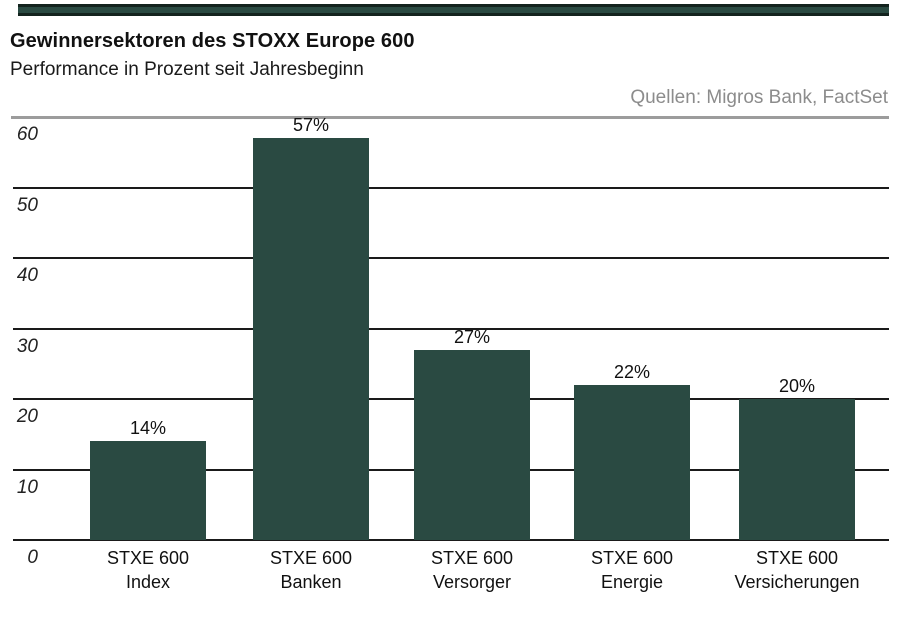 This screenshot has width=900, height=637. Describe the element at coordinates (797, 582) in the screenshot. I see `x-category-line2: Versicherungen` at that location.